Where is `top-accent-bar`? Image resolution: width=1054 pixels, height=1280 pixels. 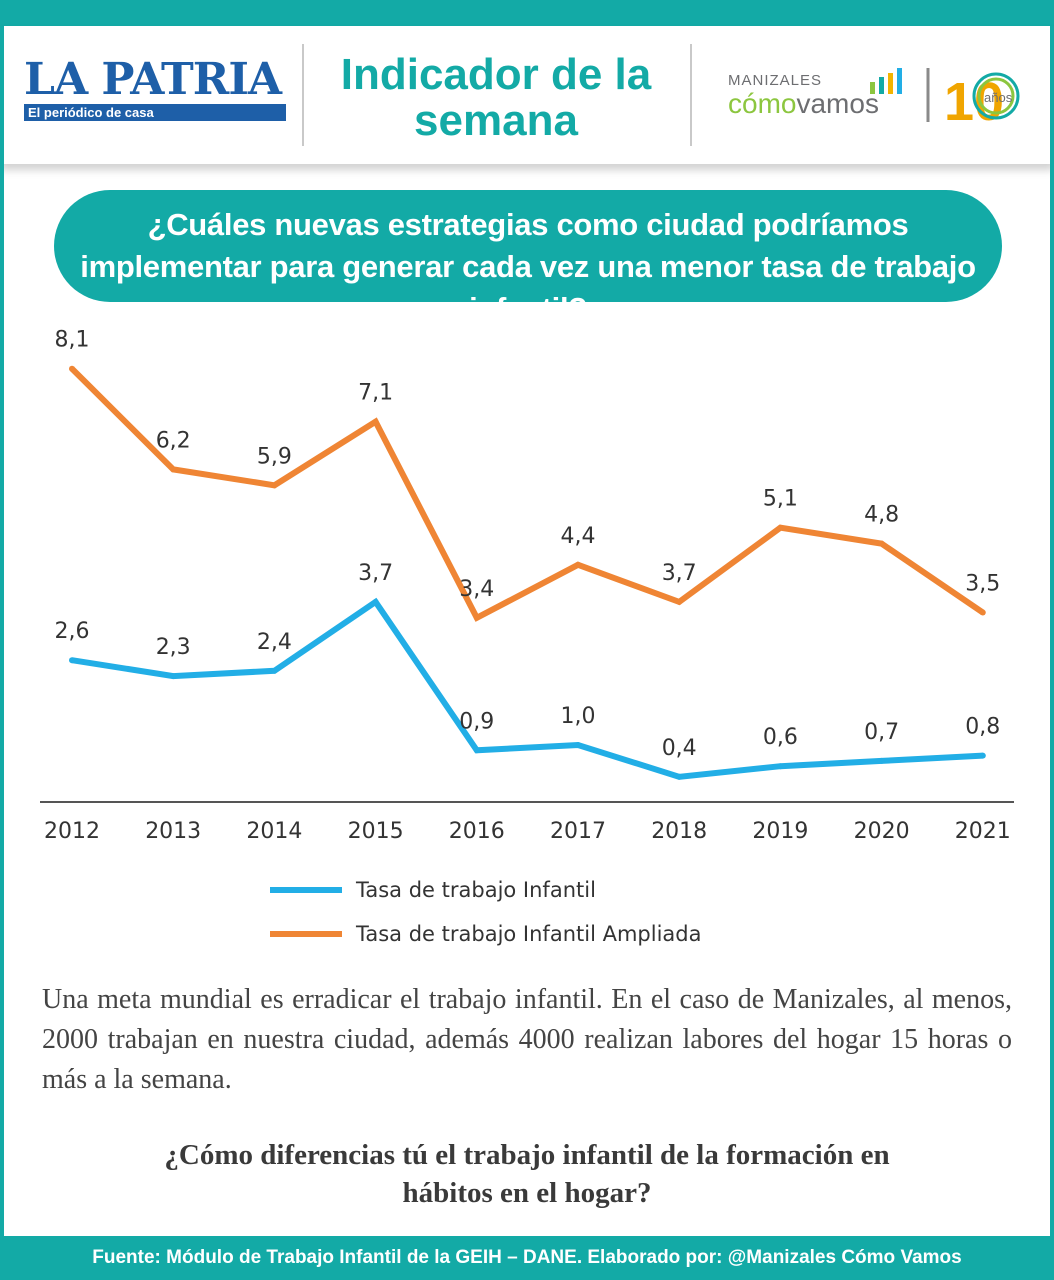 top-accent-bar is located at coordinates (527, 13).